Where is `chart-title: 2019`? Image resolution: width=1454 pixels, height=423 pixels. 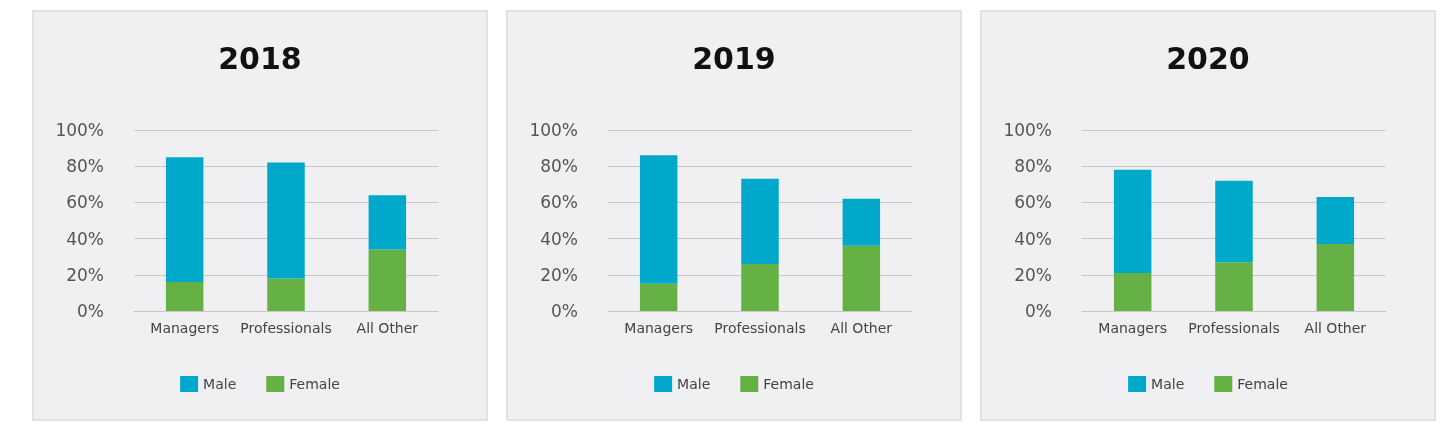
chart-title: 2019 is located at coordinates (734, 58).